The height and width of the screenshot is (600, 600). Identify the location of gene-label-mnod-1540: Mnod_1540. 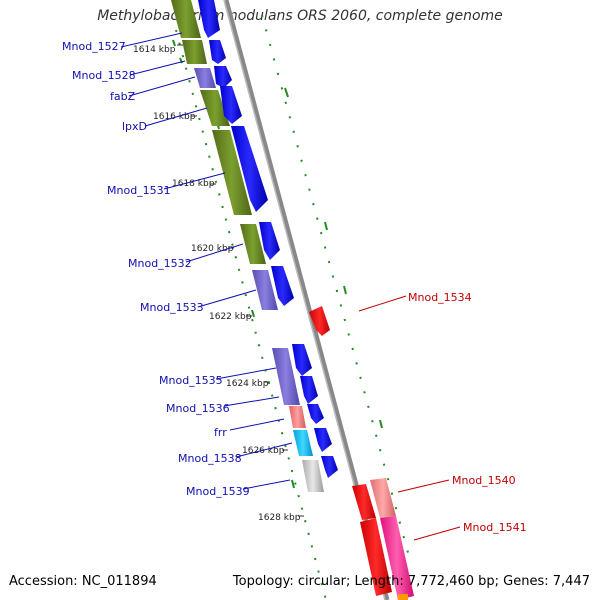
(484, 480).